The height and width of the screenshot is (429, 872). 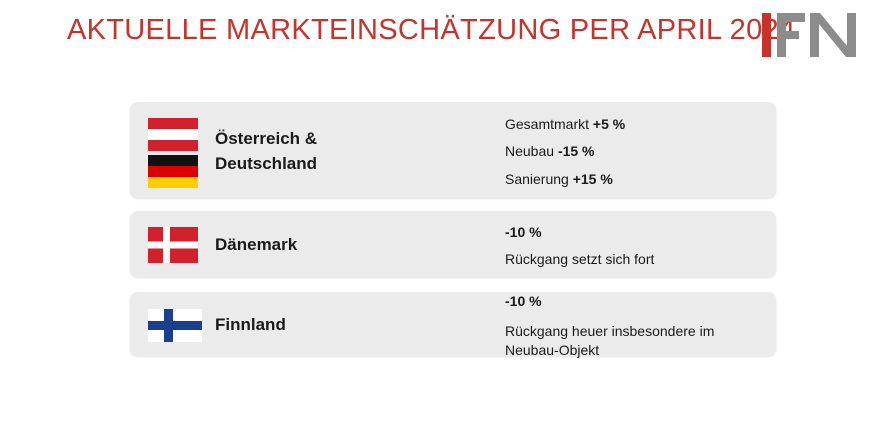 I want to click on finland-flag-icon, so click(x=175, y=325).